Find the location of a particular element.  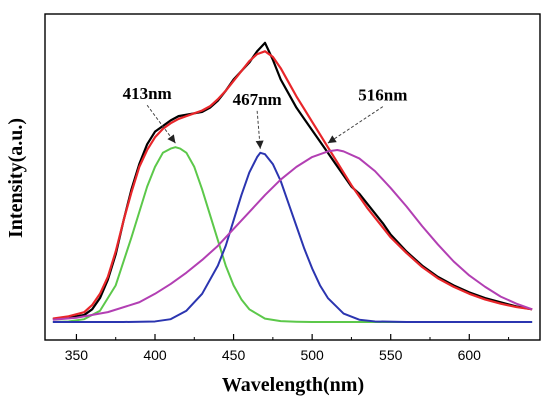

x-axis-title: Wavelength(nm) is located at coordinates (293, 385).